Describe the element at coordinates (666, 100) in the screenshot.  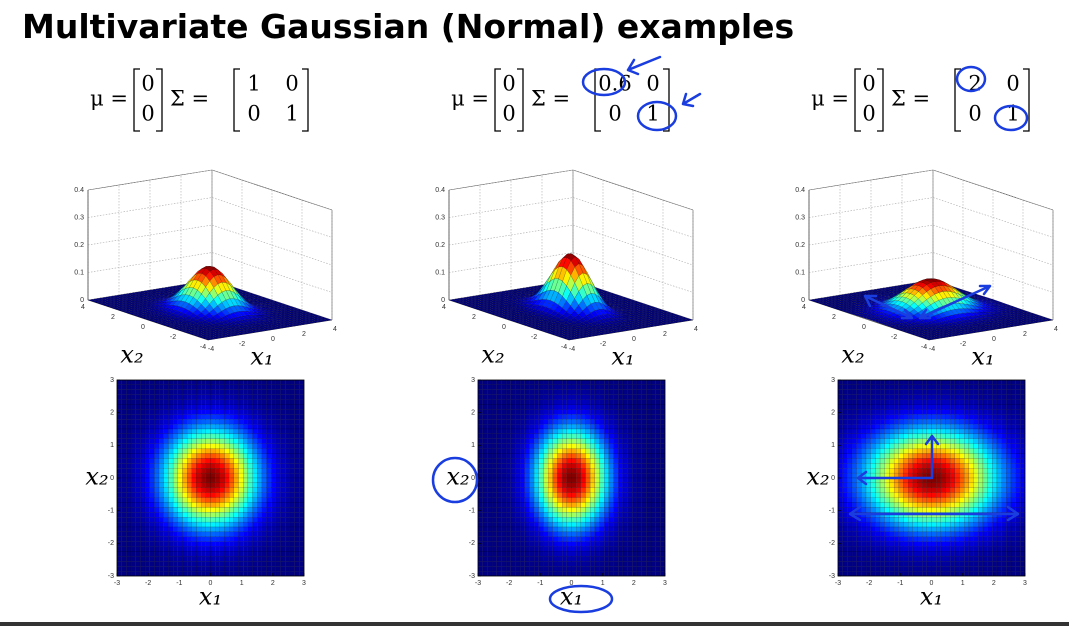
I see `matrix-bracket` at that location.